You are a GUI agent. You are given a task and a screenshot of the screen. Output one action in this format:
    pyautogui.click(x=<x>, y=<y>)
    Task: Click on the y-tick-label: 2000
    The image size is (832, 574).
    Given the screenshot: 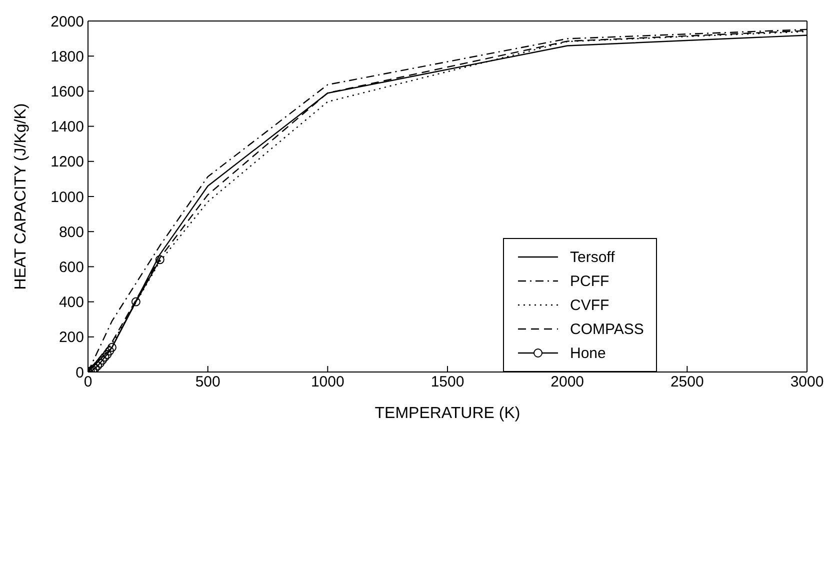 What is the action you would take?
    pyautogui.click(x=67, y=21)
    